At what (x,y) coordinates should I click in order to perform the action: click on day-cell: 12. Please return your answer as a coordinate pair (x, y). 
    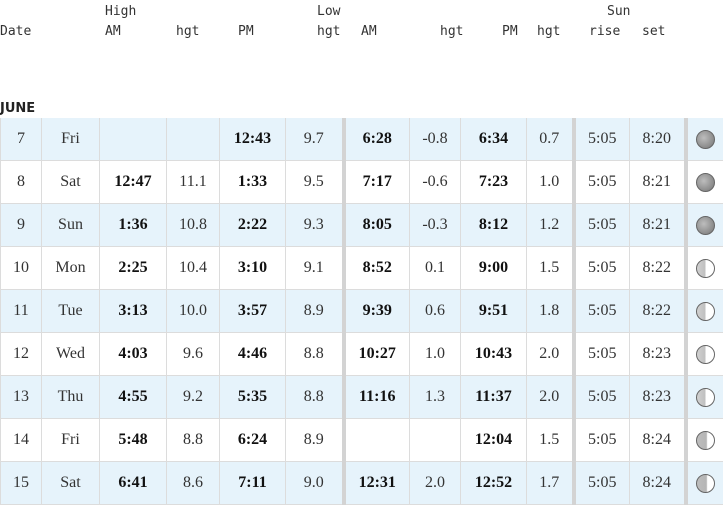
    Looking at the image, I should click on (21, 354).